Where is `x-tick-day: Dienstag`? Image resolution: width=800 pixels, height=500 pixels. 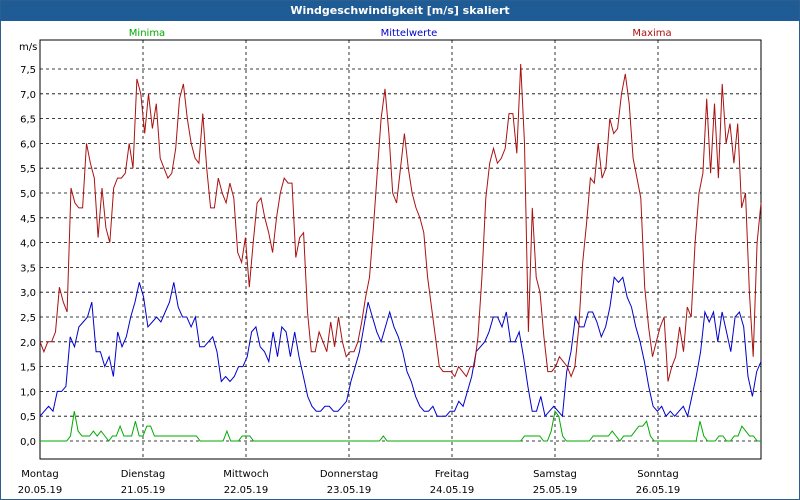 x-tick-day: Dienstag is located at coordinates (143, 474).